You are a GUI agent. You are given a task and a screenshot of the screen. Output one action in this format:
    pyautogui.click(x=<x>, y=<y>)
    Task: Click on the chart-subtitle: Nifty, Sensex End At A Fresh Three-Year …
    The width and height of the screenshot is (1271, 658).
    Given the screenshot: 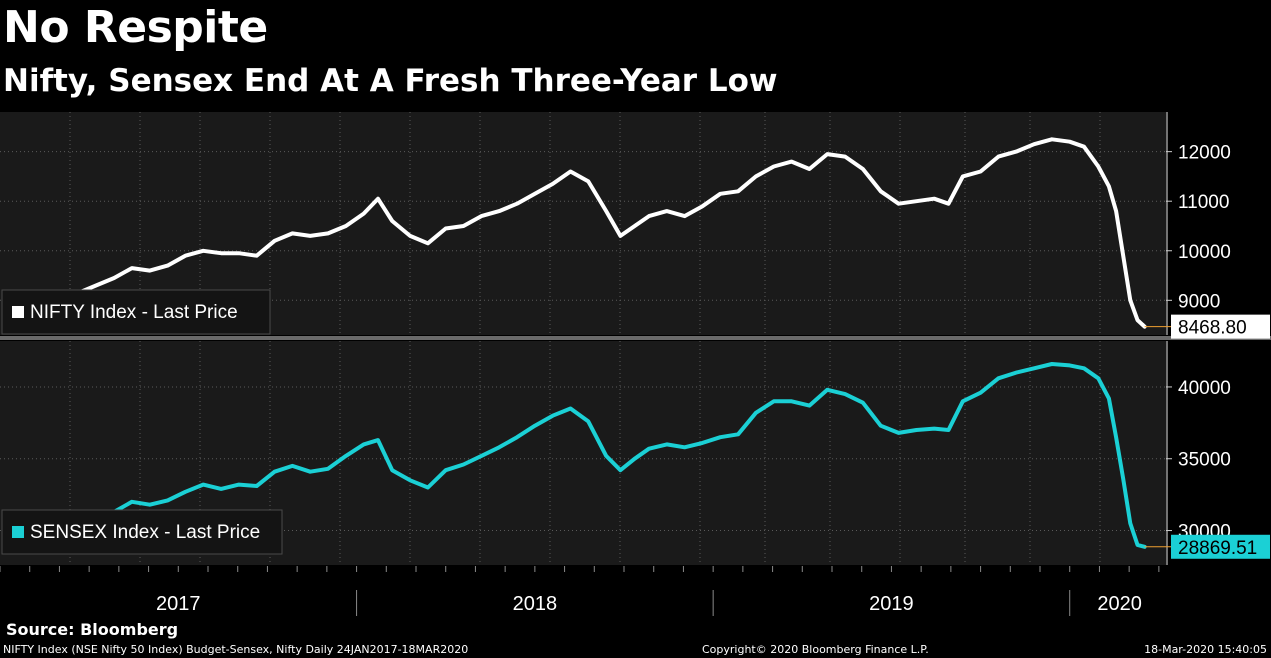 What is the action you would take?
    pyautogui.click(x=390, y=81)
    